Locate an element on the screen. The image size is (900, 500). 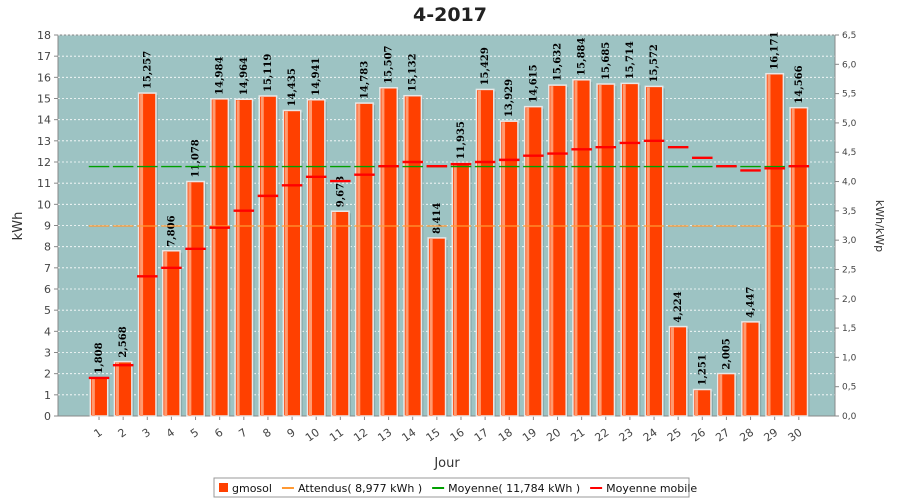
x-tick-label: 11 is located at coordinates (336, 435).